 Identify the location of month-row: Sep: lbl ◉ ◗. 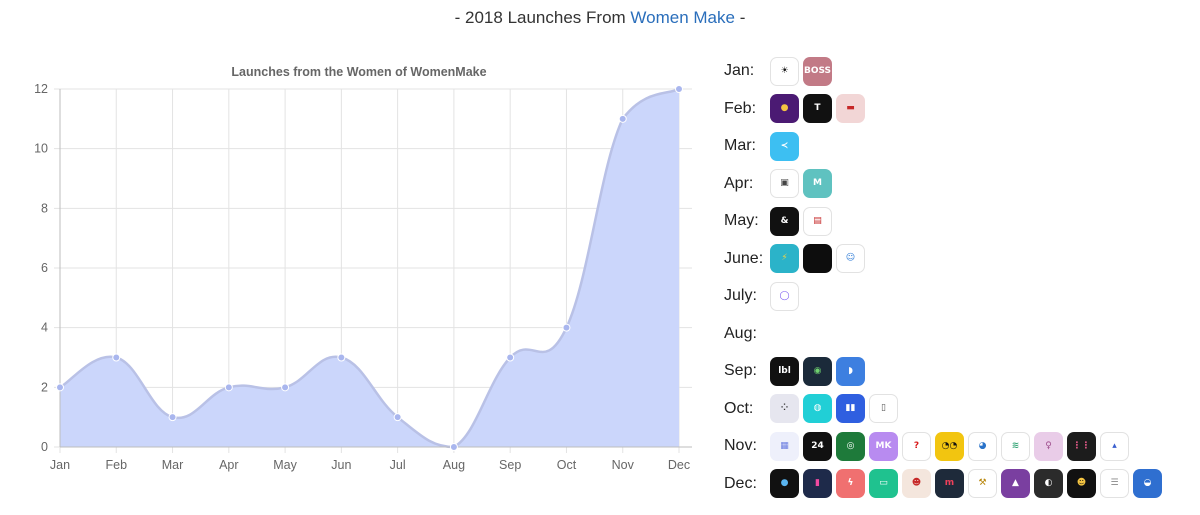
(794, 371).